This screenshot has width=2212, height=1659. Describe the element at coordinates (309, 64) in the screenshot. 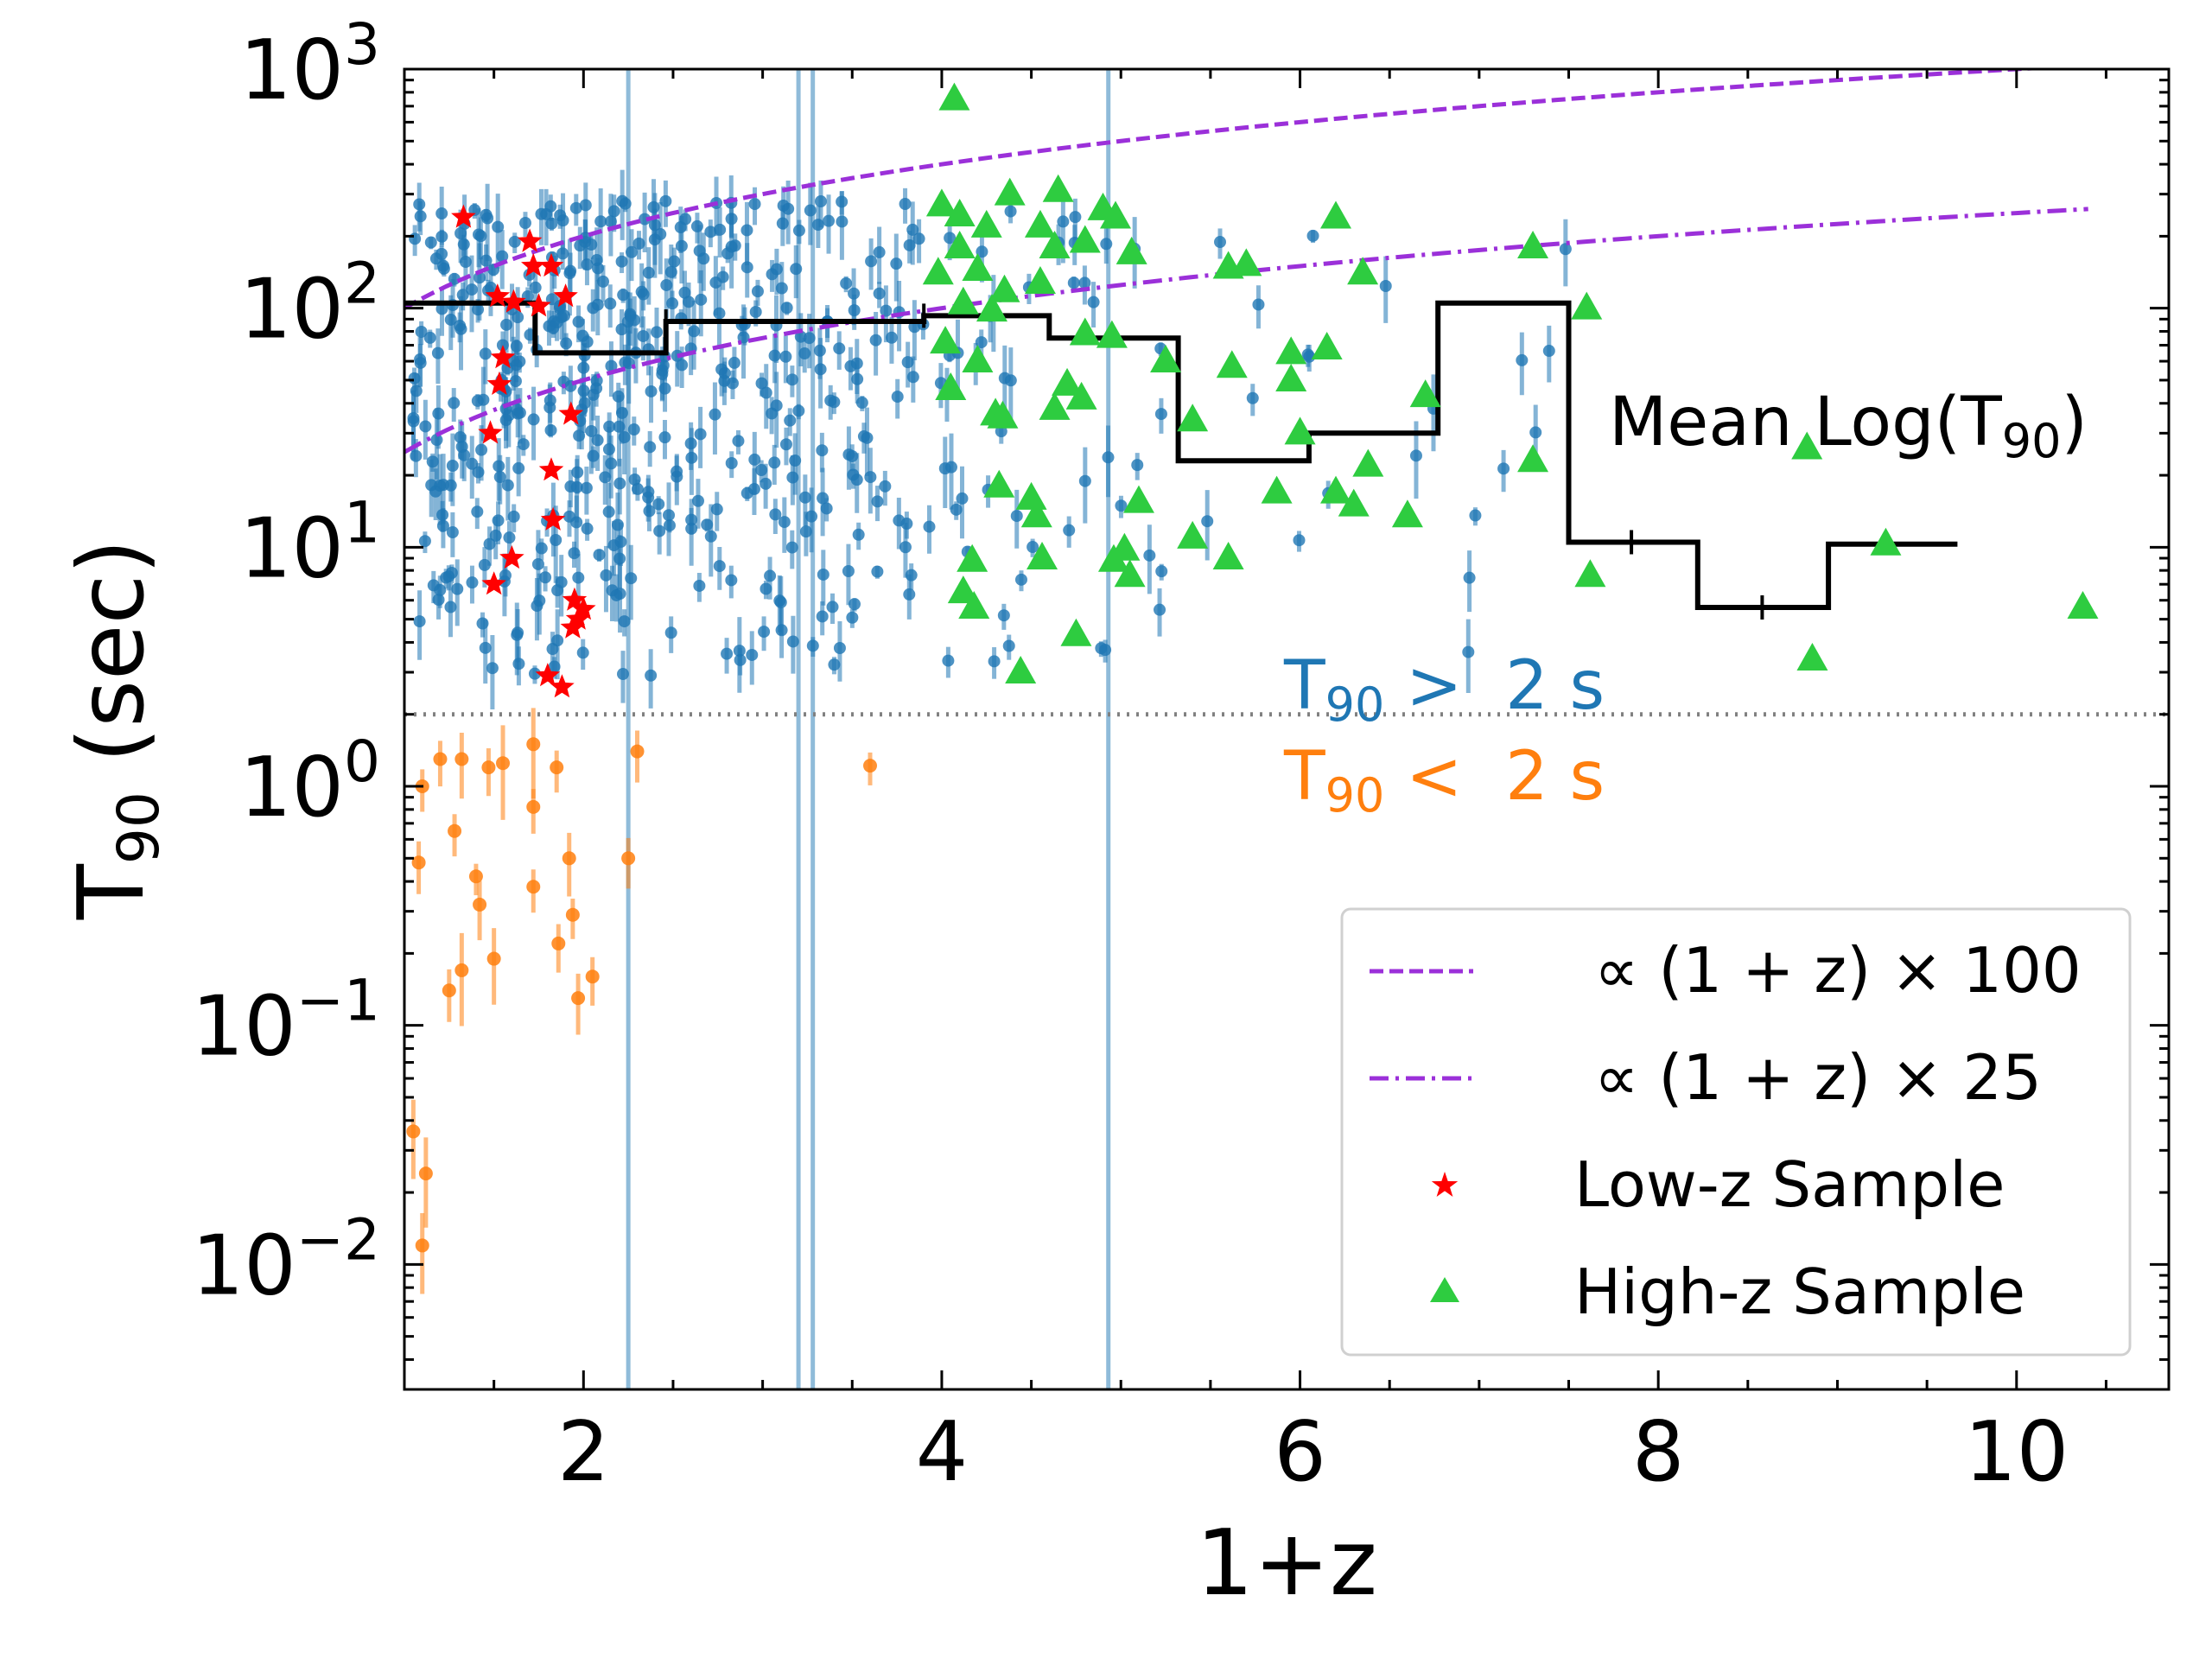

I see `y-tick-label: 10³` at that location.